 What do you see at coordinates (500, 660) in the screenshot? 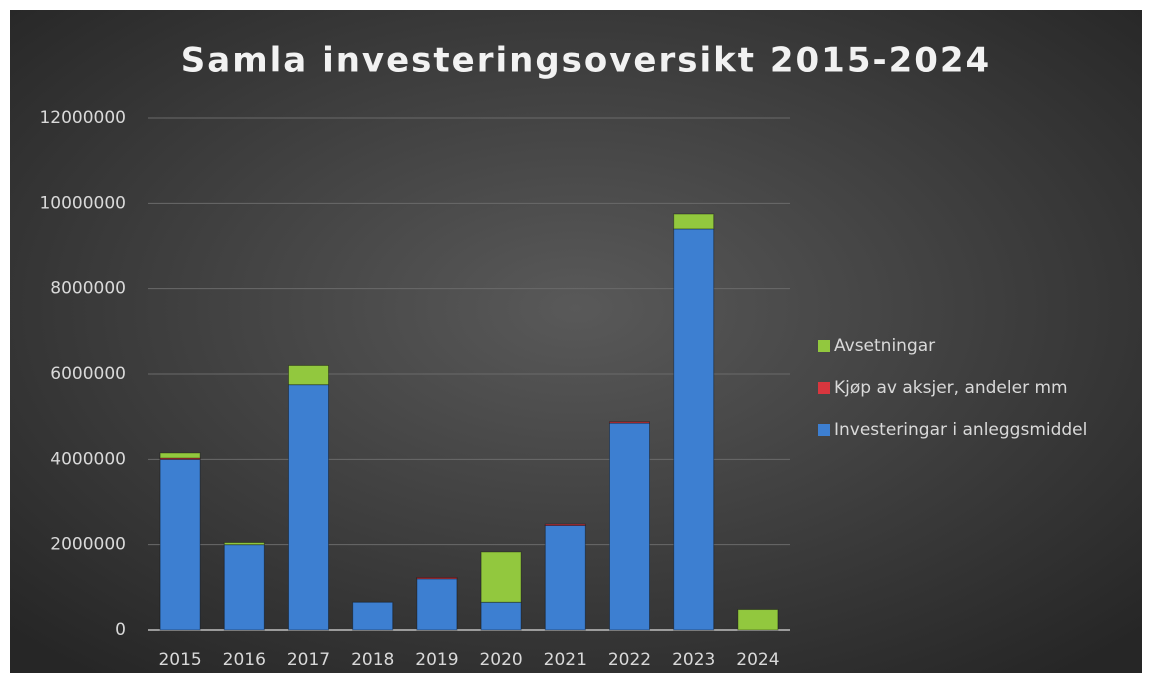
I see `x-tick-label: 2020` at bounding box center [500, 660].